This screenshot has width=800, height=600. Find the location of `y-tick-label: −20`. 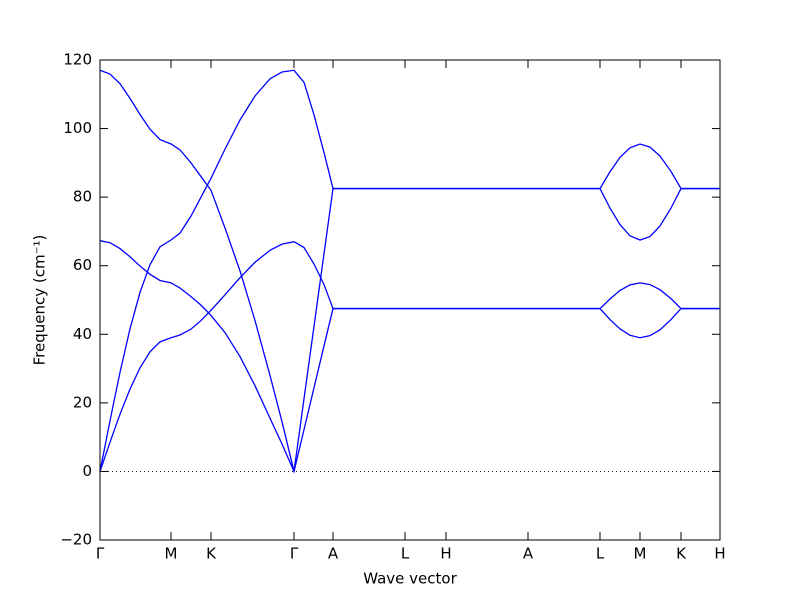

y-tick-label: −20 is located at coordinates (76, 540).